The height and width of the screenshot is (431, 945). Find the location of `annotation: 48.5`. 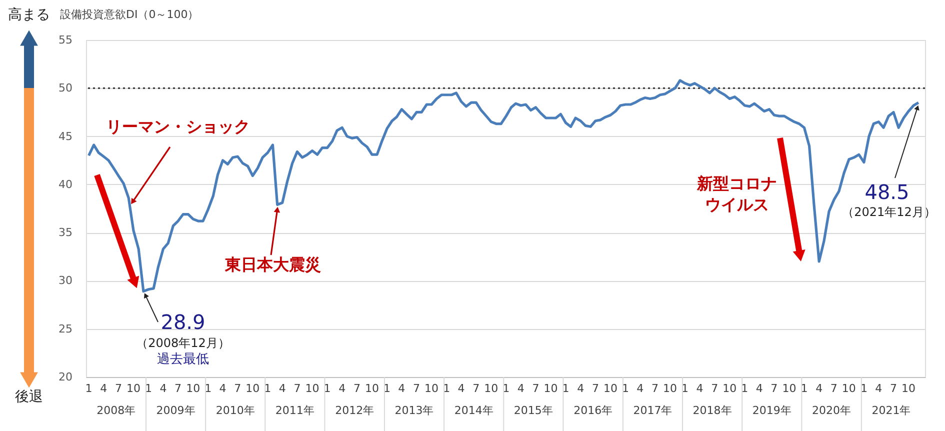

annotation: 48.5 is located at coordinates (887, 192).